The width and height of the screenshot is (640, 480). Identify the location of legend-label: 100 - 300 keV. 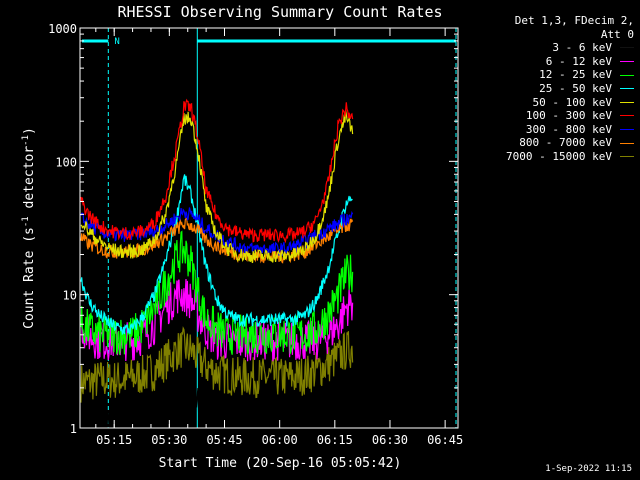
(568, 116).